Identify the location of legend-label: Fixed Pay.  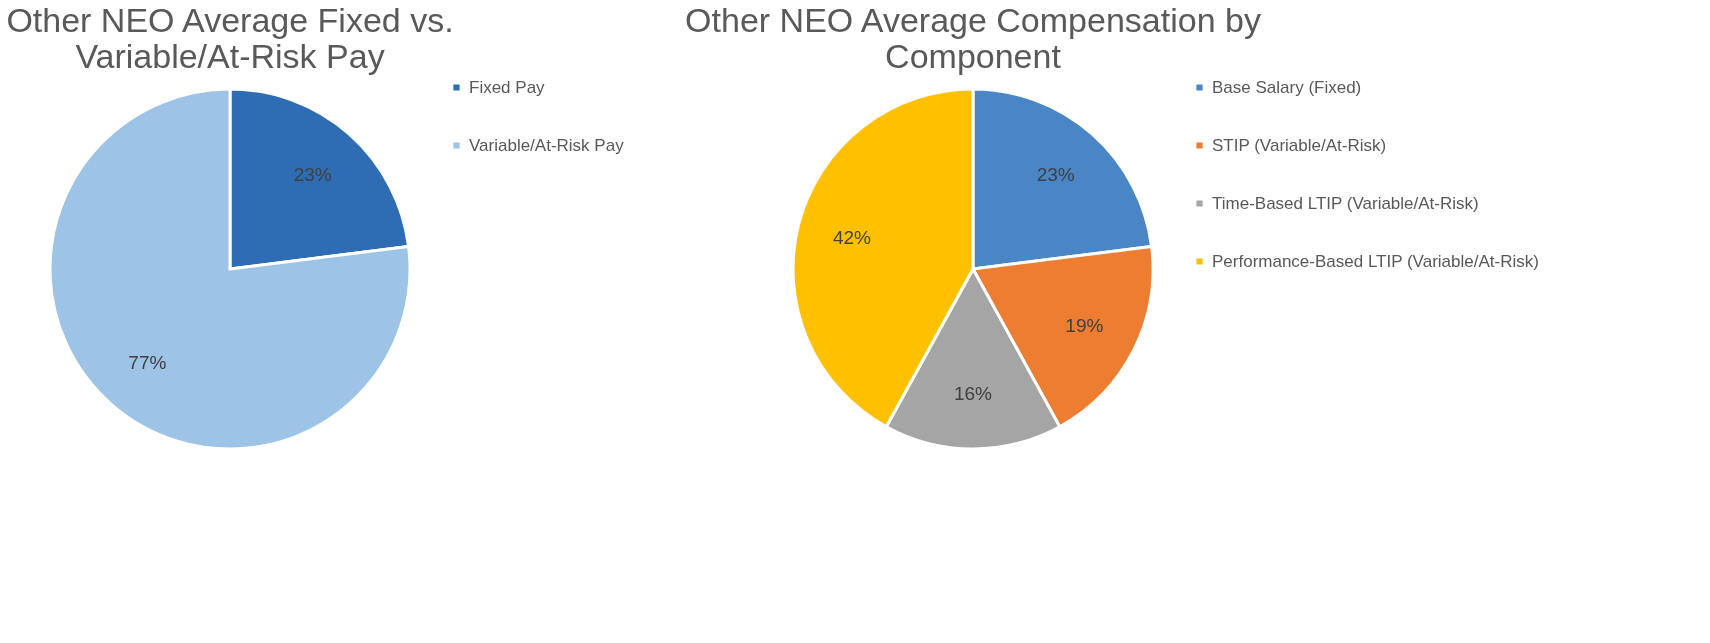
(507, 87).